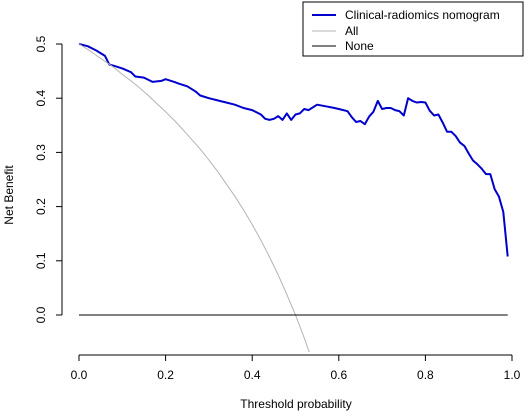 This screenshot has height=417, width=532. I want to click on y-axis-title: Net Benefit, so click(9, 195).